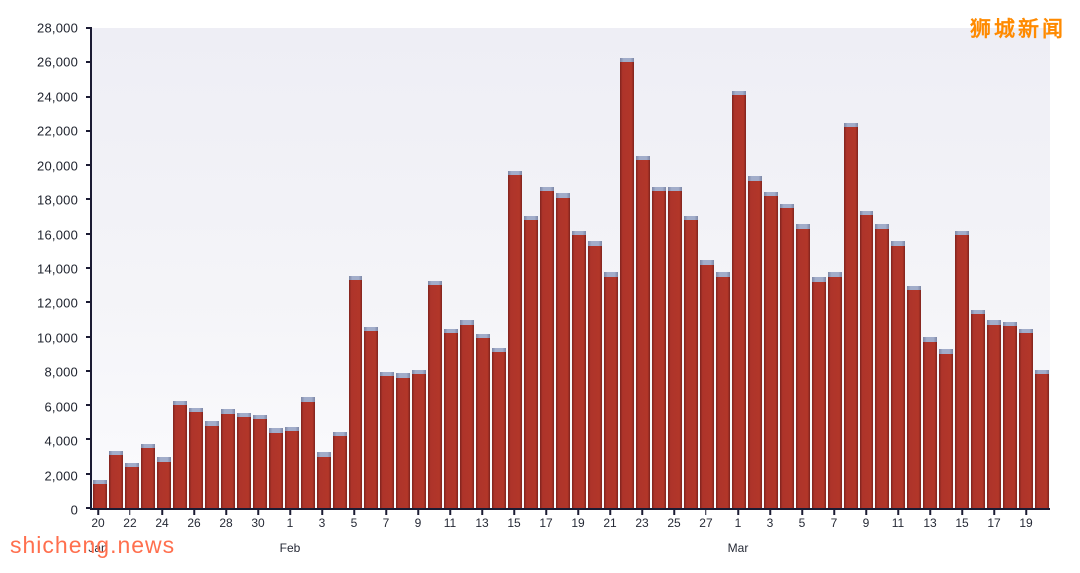 The width and height of the screenshot is (1080, 573). Describe the element at coordinates (98, 548) in the screenshot. I see `x-axis-month-label: Jan` at that location.